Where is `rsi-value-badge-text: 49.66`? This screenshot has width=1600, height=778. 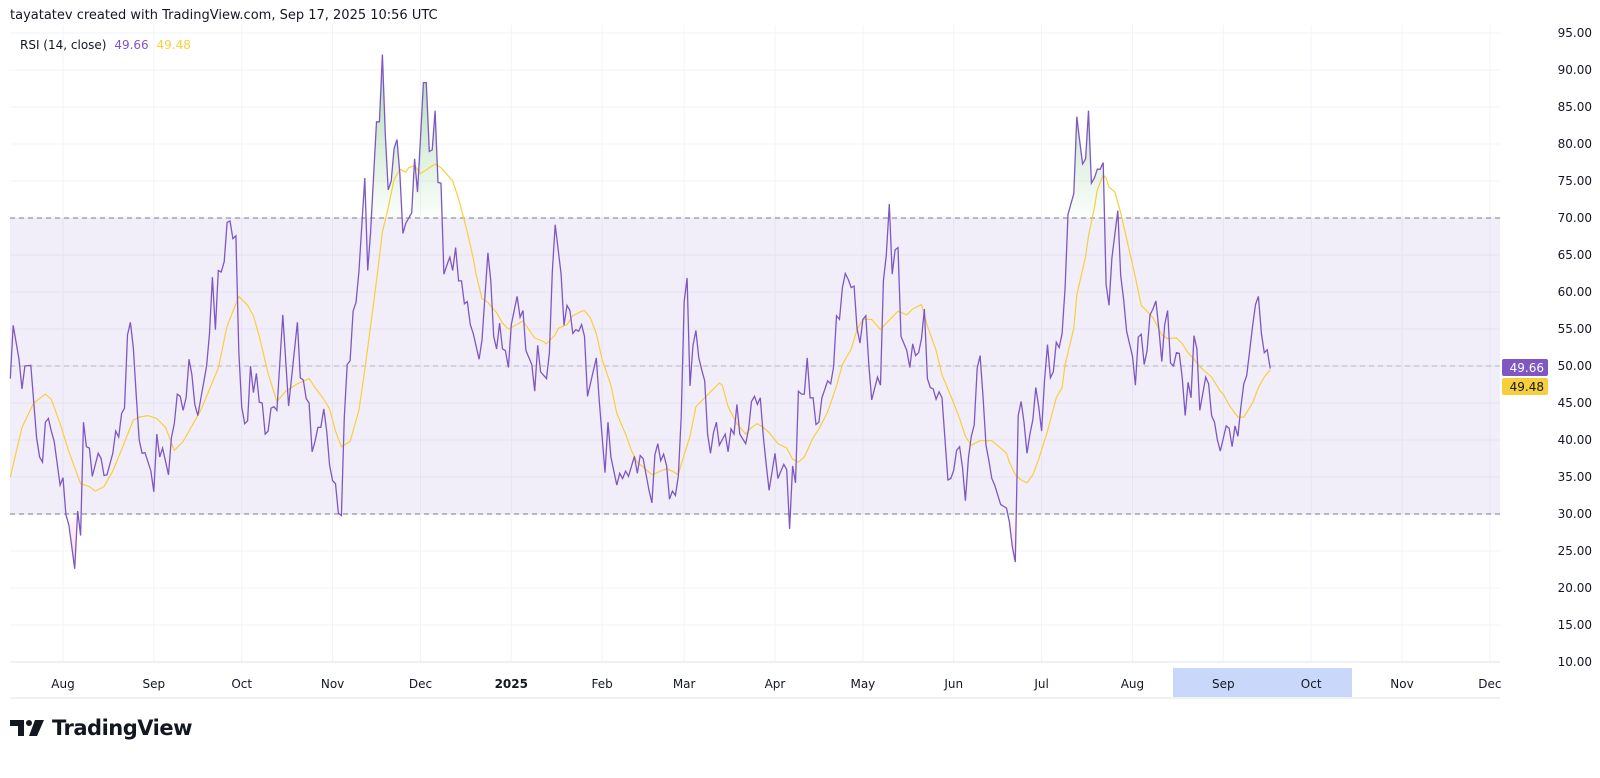 rsi-value-badge-text: 49.66 is located at coordinates (1527, 368).